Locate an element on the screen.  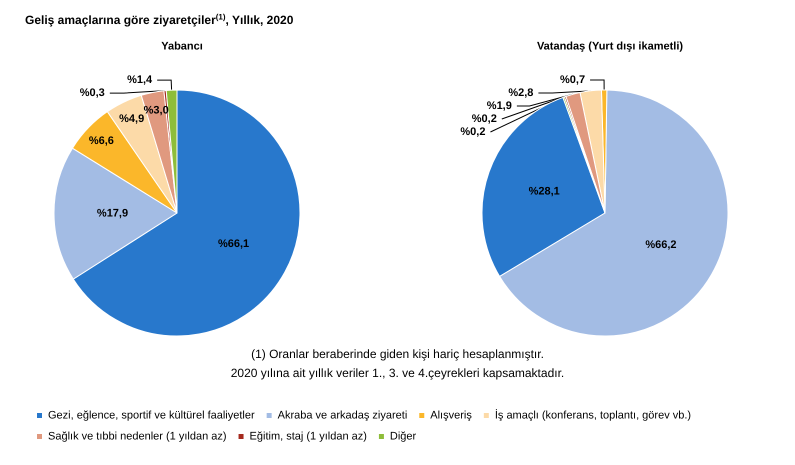
data-label: %1,4 is located at coordinates (140, 80).